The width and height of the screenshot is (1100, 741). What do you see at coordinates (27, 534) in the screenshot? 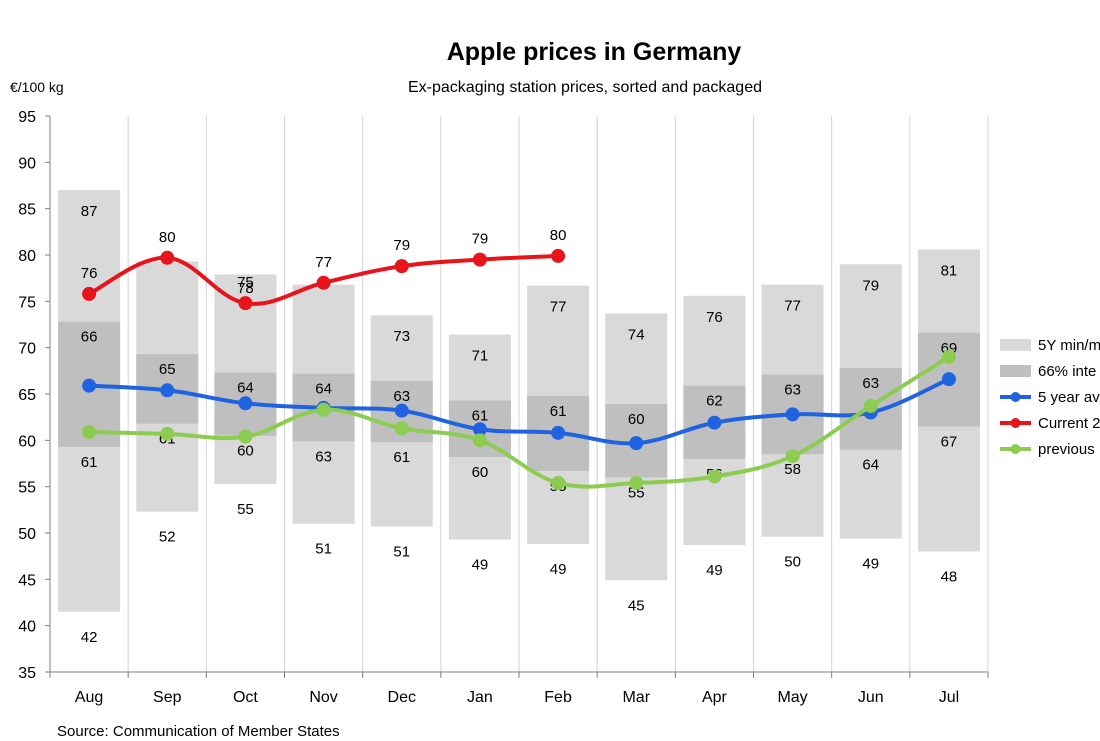
I see `y-tick-label: 50` at bounding box center [27, 534].